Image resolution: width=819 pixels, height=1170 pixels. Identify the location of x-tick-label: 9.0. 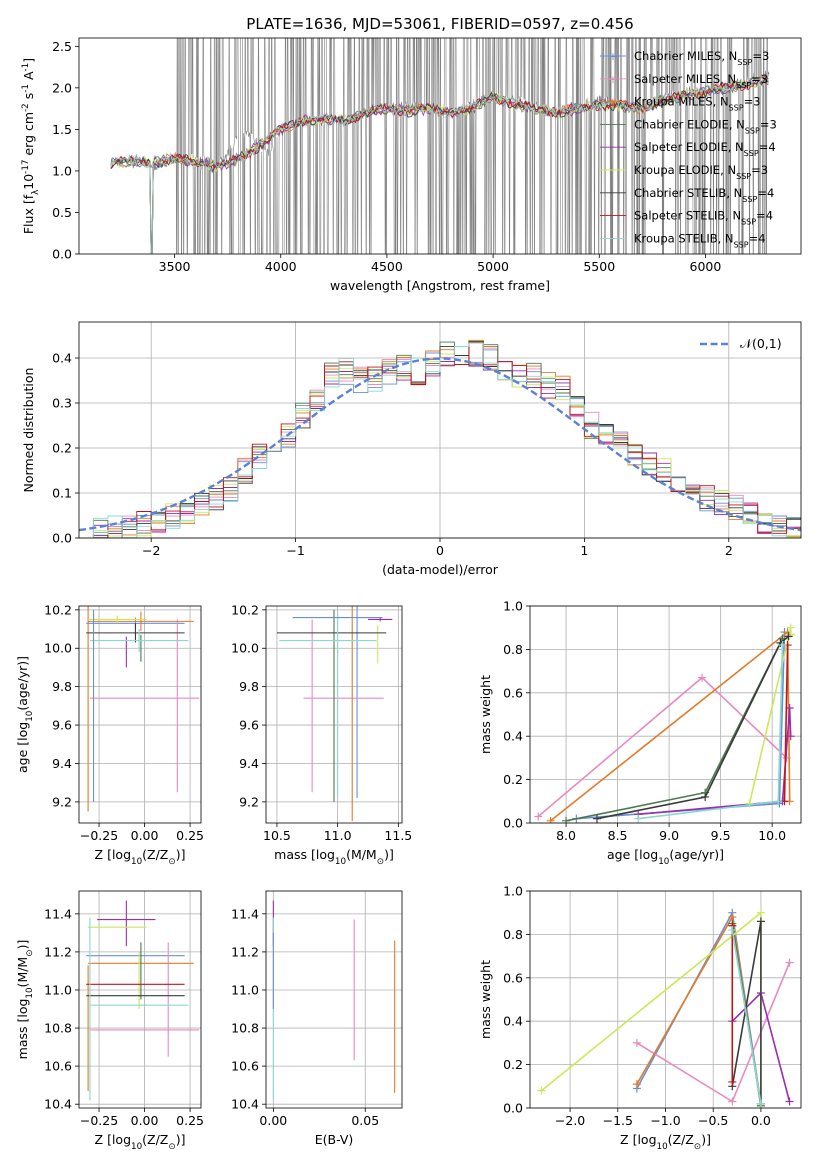
(669, 835).